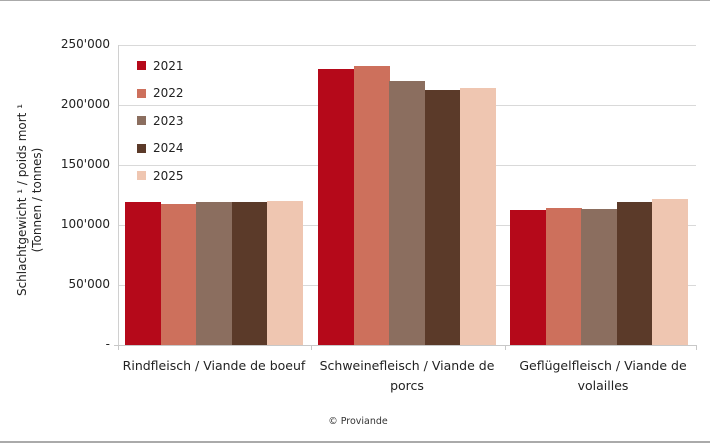 The image size is (710, 443). What do you see at coordinates (355, 442) in the screenshot?
I see `bottom-border` at bounding box center [355, 442].